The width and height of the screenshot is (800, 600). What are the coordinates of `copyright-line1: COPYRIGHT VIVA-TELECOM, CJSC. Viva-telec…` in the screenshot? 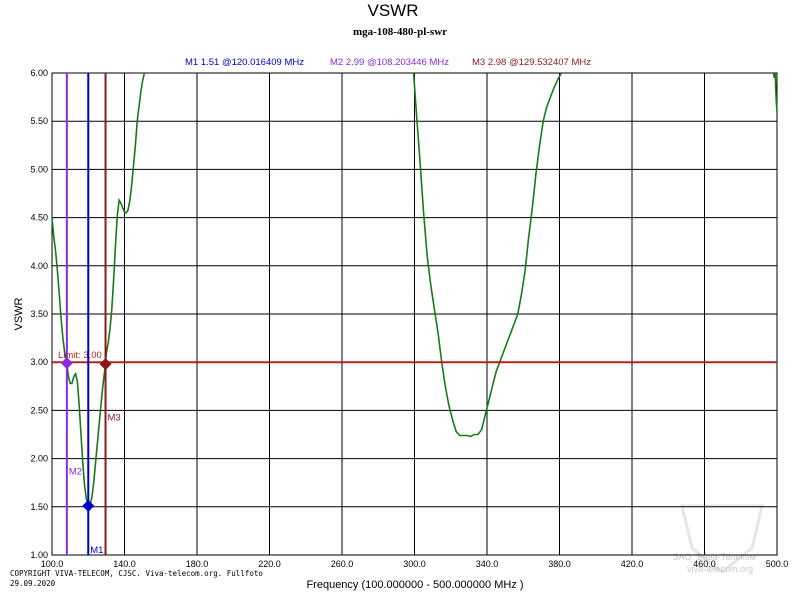 It's located at (136, 573).